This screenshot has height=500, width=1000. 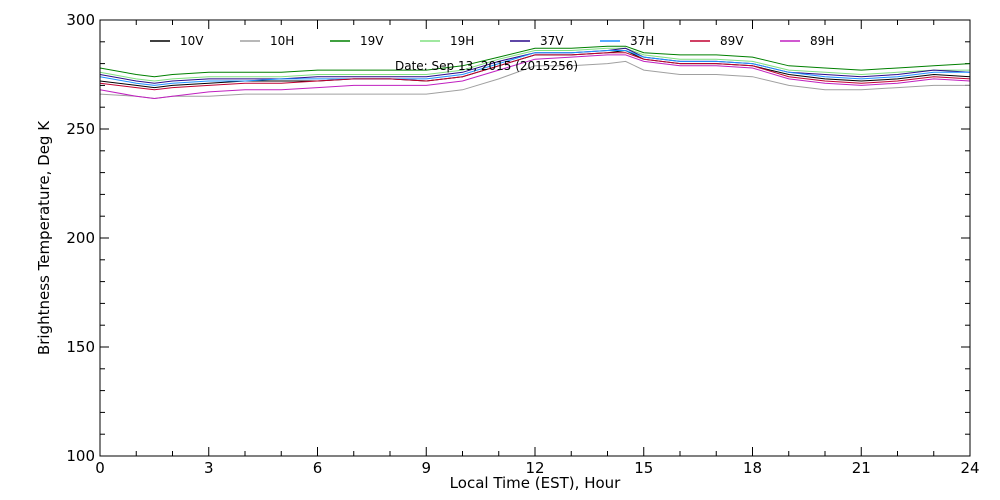 I want to click on x-tick-label: 21, so click(x=861, y=468).